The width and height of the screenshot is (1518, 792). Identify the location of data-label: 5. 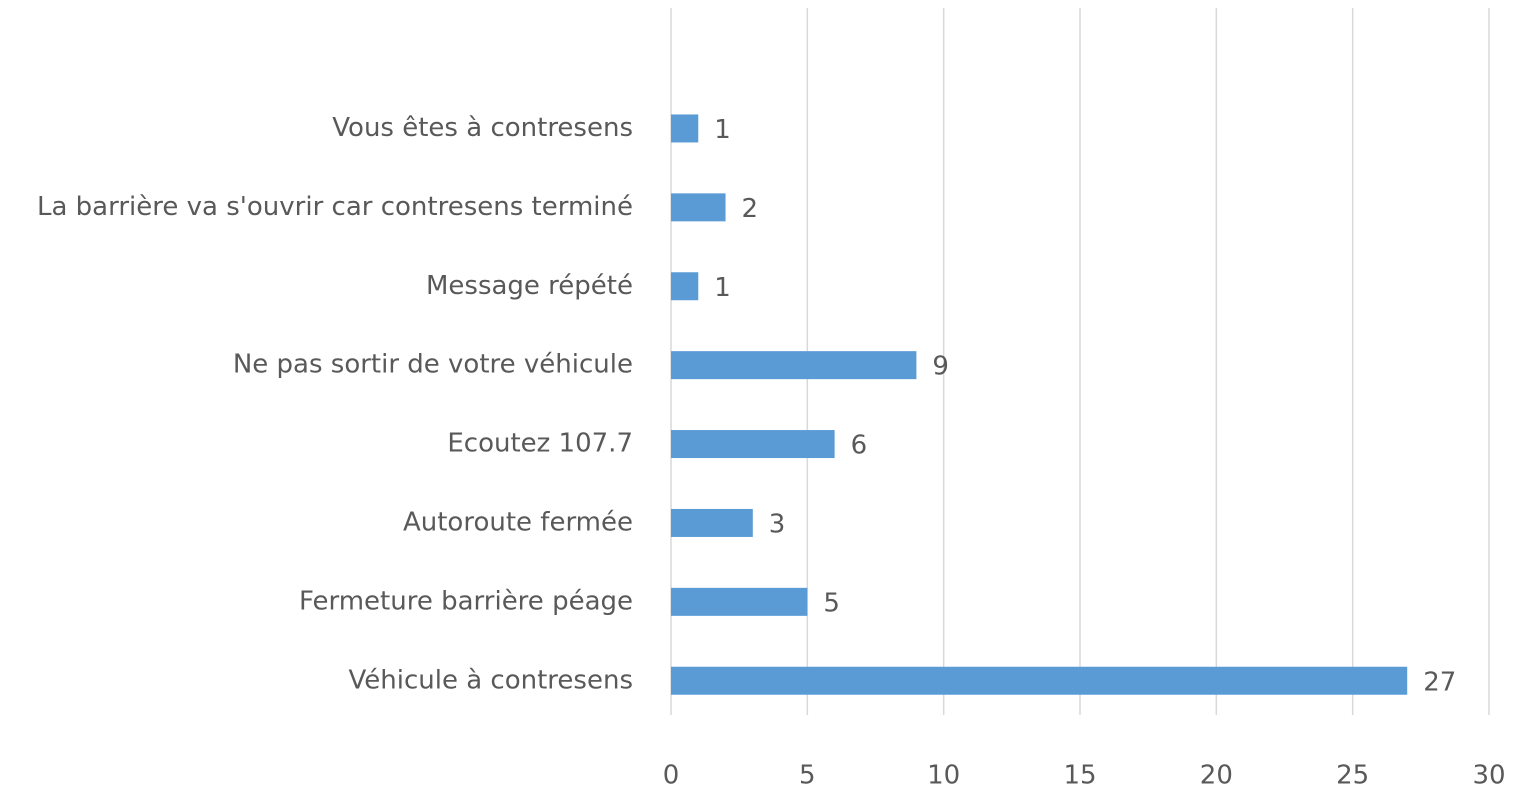
(831, 603).